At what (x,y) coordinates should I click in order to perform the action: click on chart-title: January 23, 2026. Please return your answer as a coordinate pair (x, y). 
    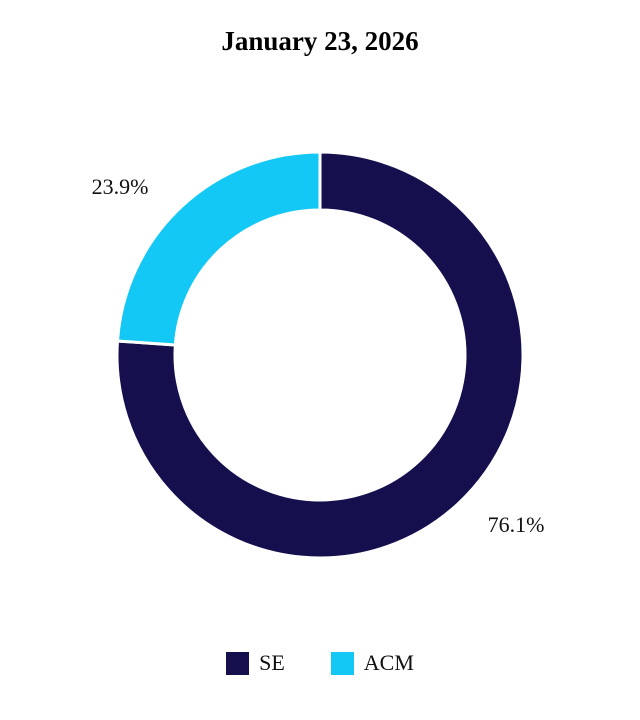
    Looking at the image, I should click on (320, 41).